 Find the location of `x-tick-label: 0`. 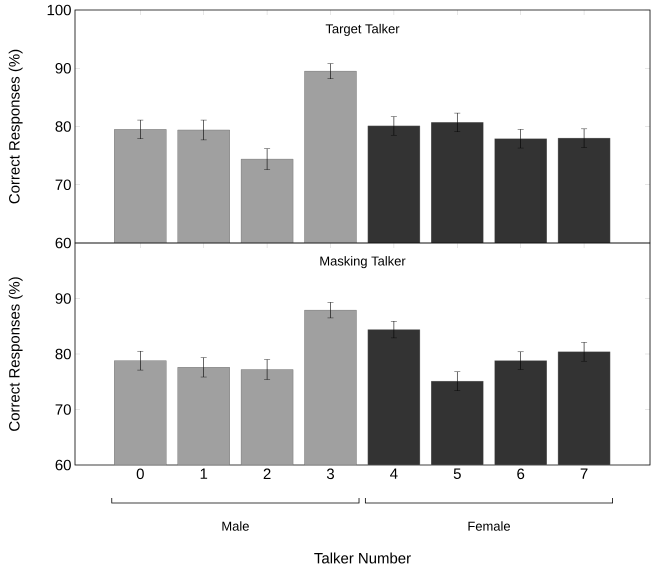

x-tick-label: 0 is located at coordinates (140, 474).